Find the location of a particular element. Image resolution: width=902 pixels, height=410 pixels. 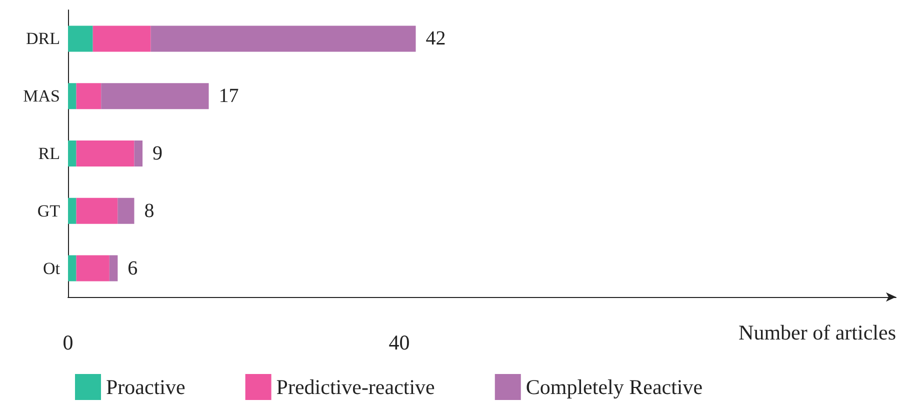

legend-label: Proactive is located at coordinates (146, 387).